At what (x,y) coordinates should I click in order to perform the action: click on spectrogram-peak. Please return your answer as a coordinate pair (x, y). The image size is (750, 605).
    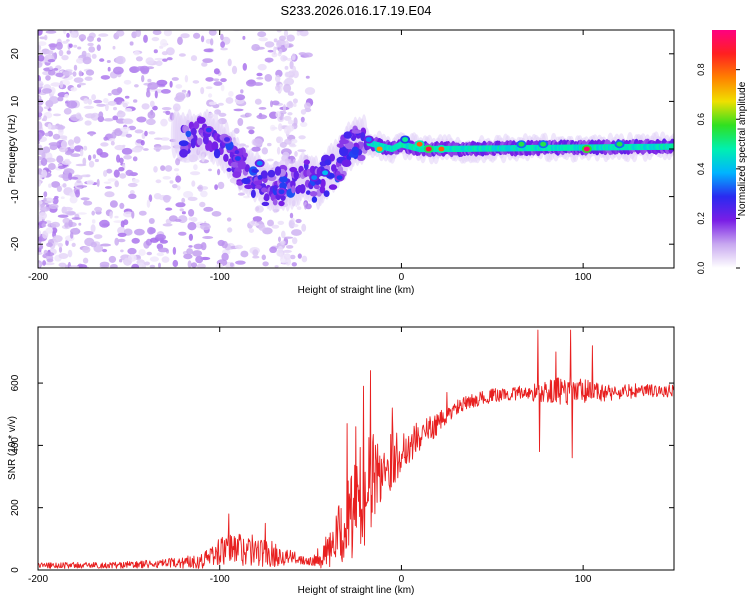
    Looking at the image, I should click on (521, 144).